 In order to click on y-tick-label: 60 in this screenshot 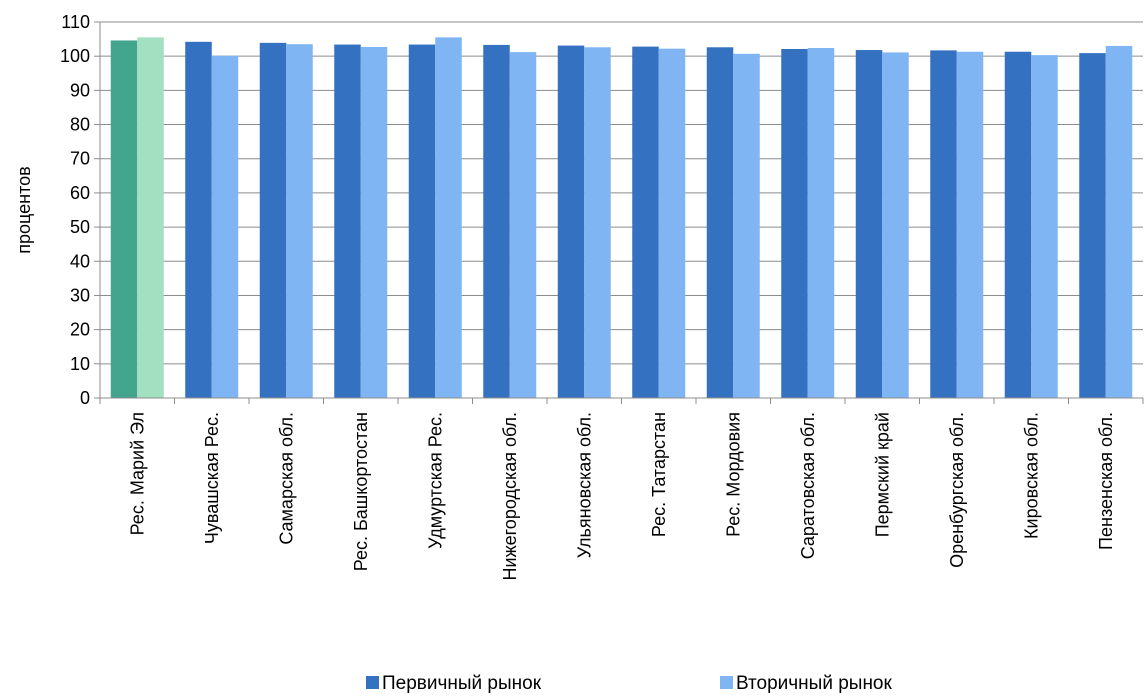, I will do `click(80, 193)`.